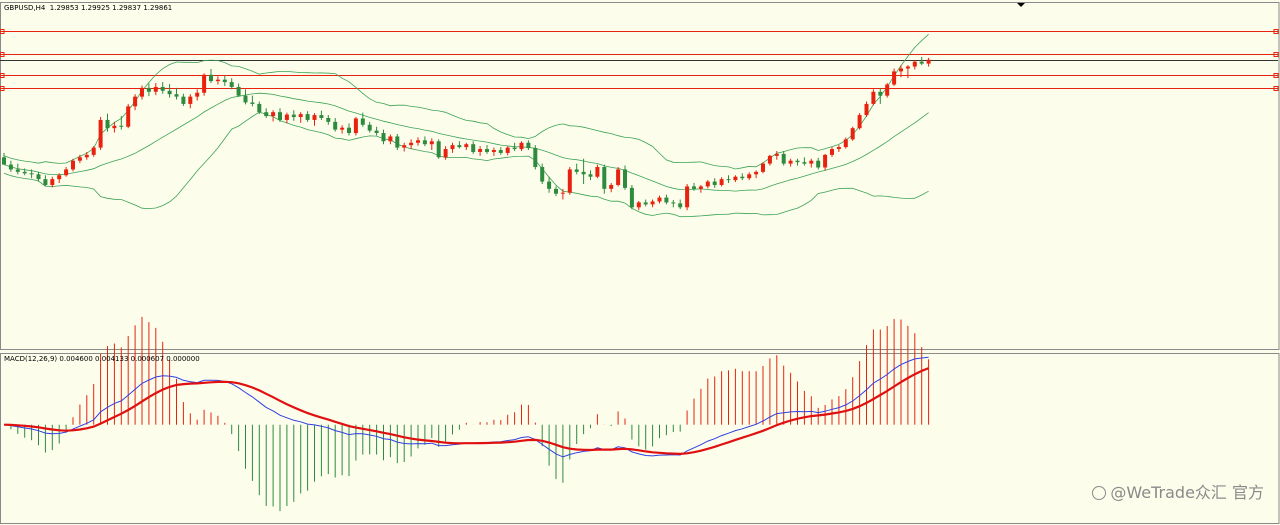 Image resolution: width=1280 pixels, height=525 pixels. Describe the element at coordinates (1187, 492) in the screenshot. I see `watermark-text: @WeTrade众汇 官方` at that location.